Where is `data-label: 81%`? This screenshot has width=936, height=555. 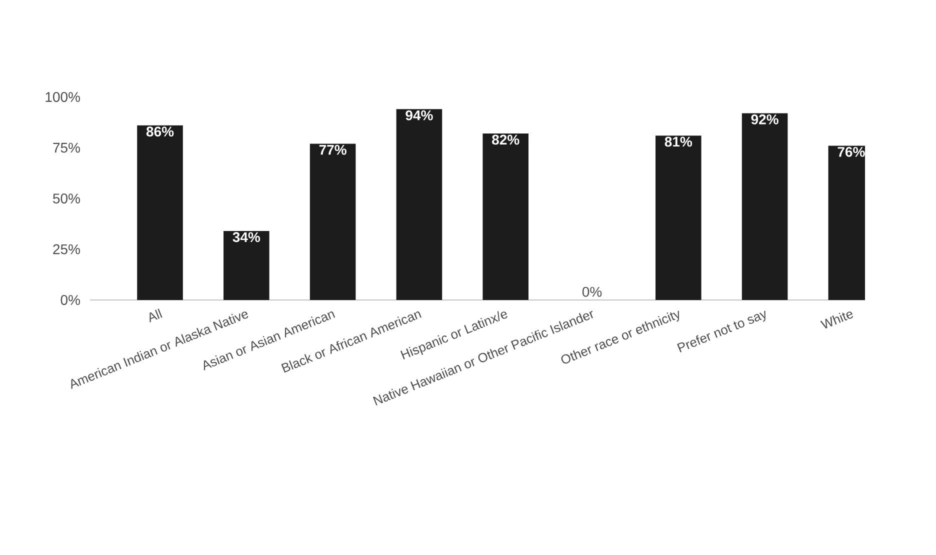
data-label: 81% is located at coordinates (678, 141).